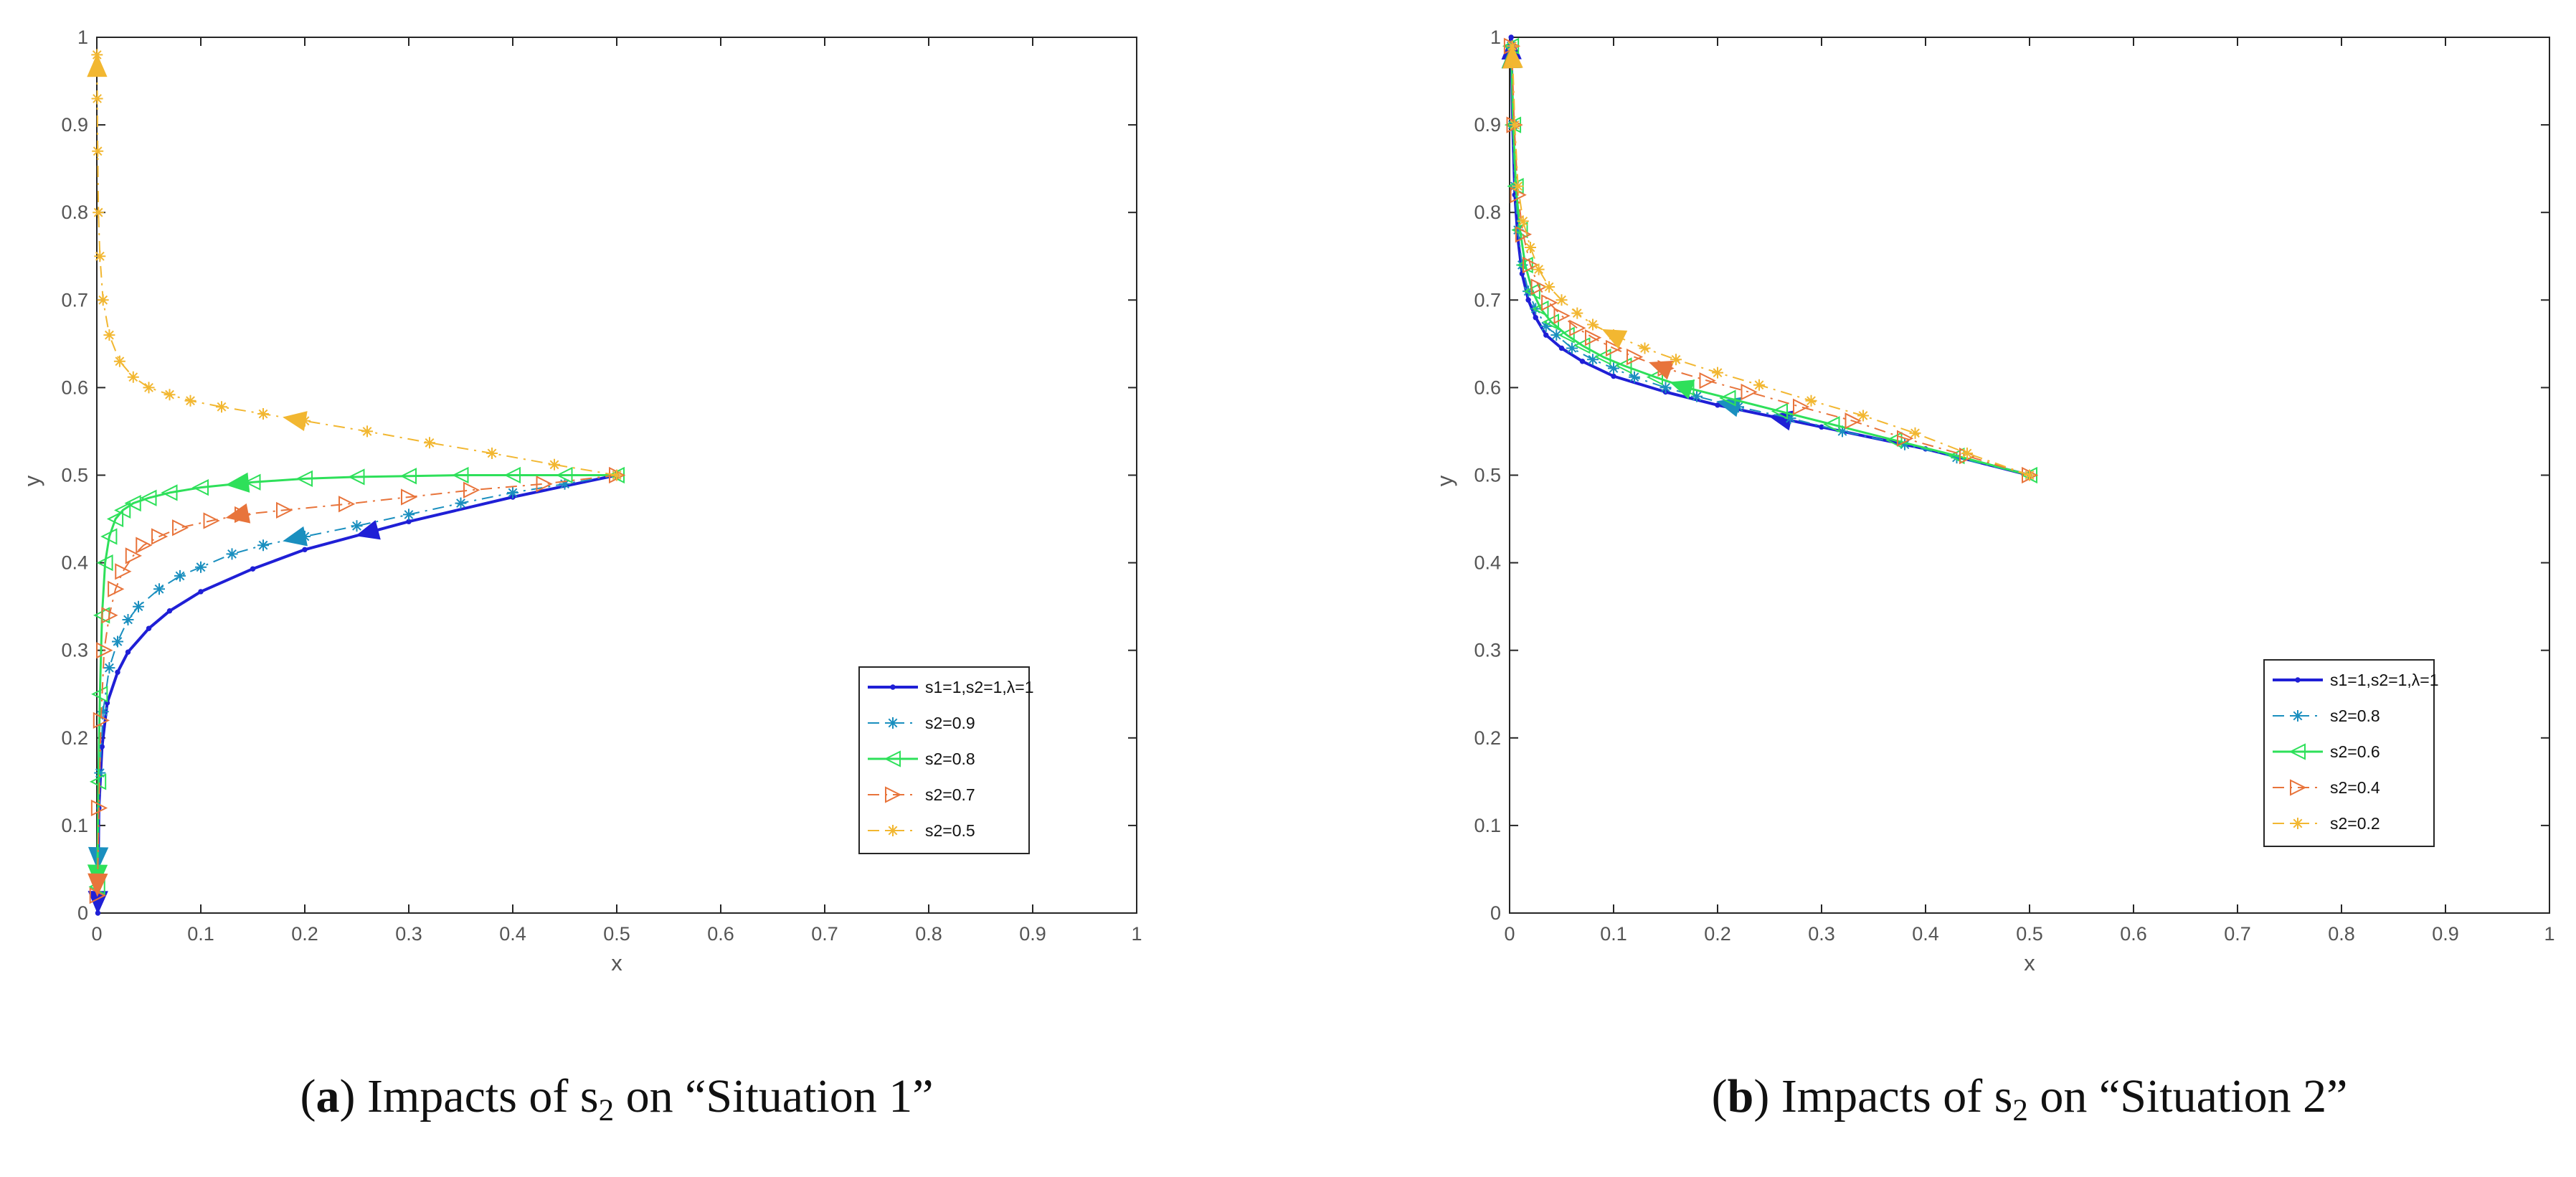 The width and height of the screenshot is (2576, 1177). Describe the element at coordinates (200, 934) in the screenshot. I see `x-tick-label: 0.1` at that location.